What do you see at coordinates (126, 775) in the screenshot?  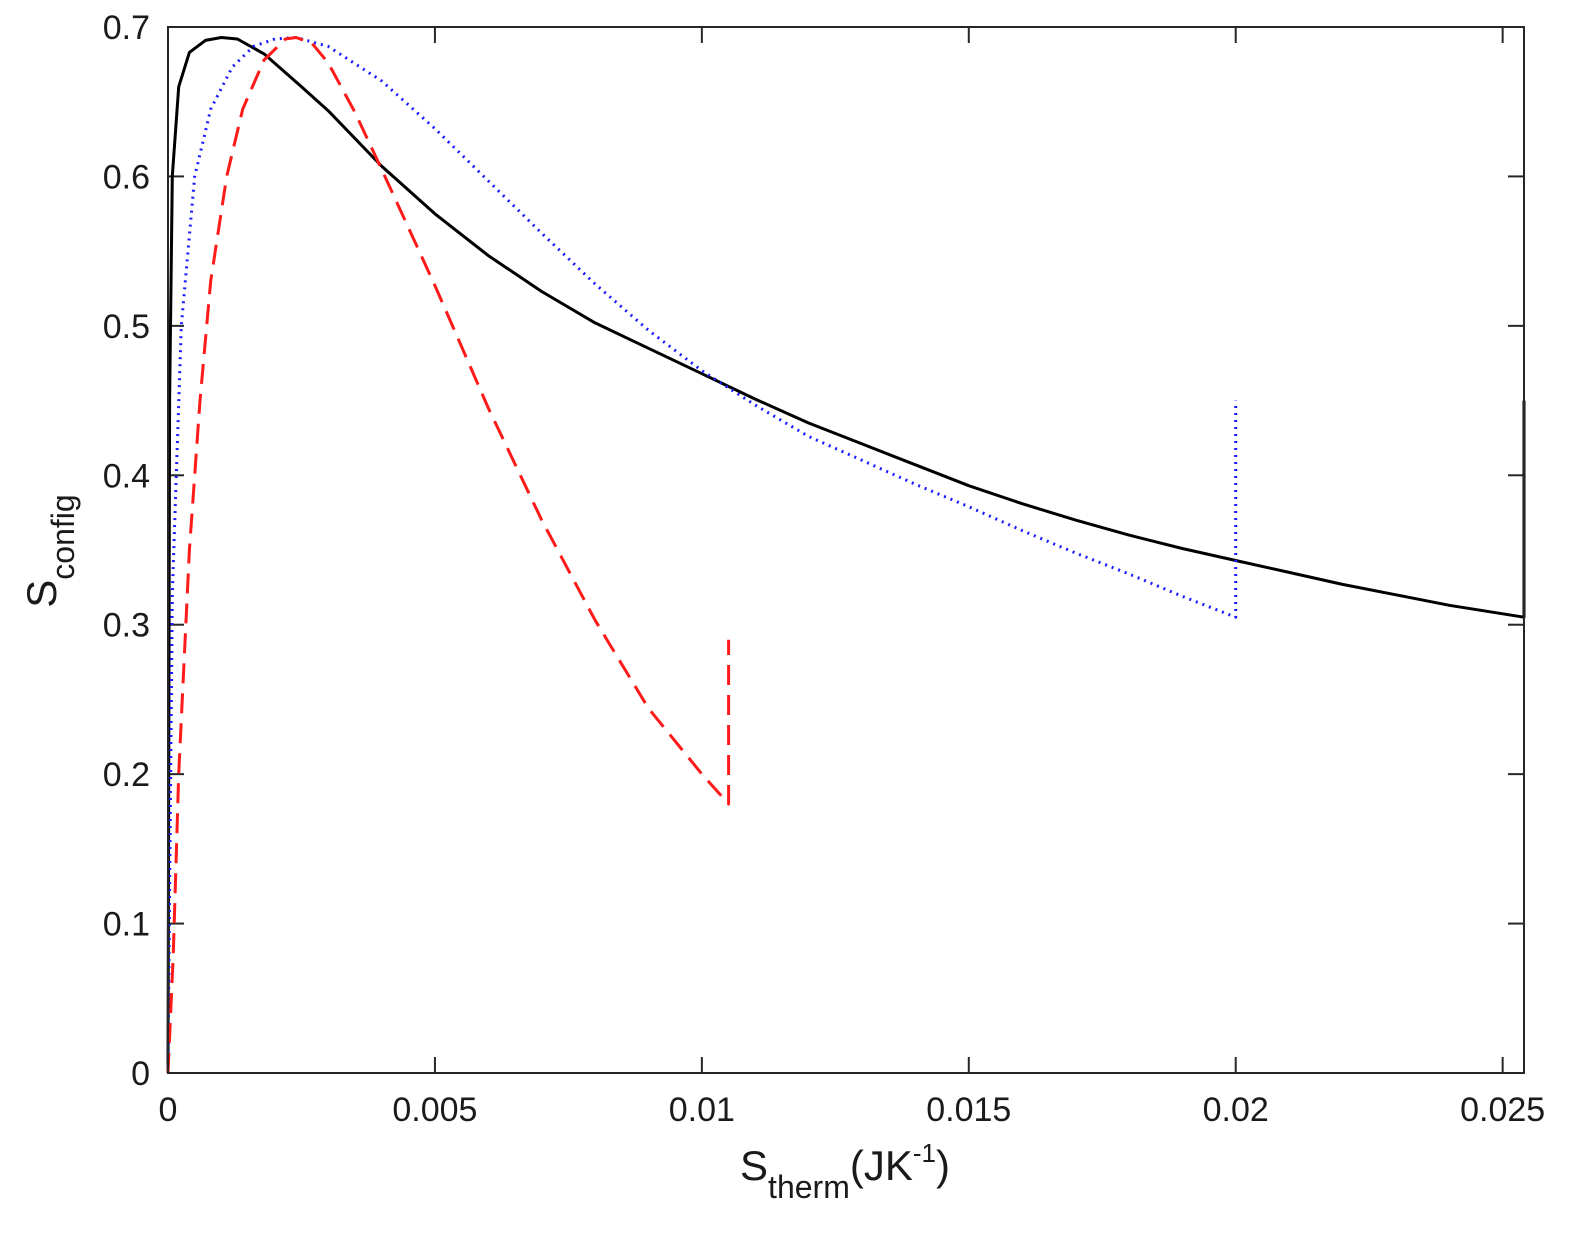 I see `y-tick-label: 0.2` at bounding box center [126, 775].